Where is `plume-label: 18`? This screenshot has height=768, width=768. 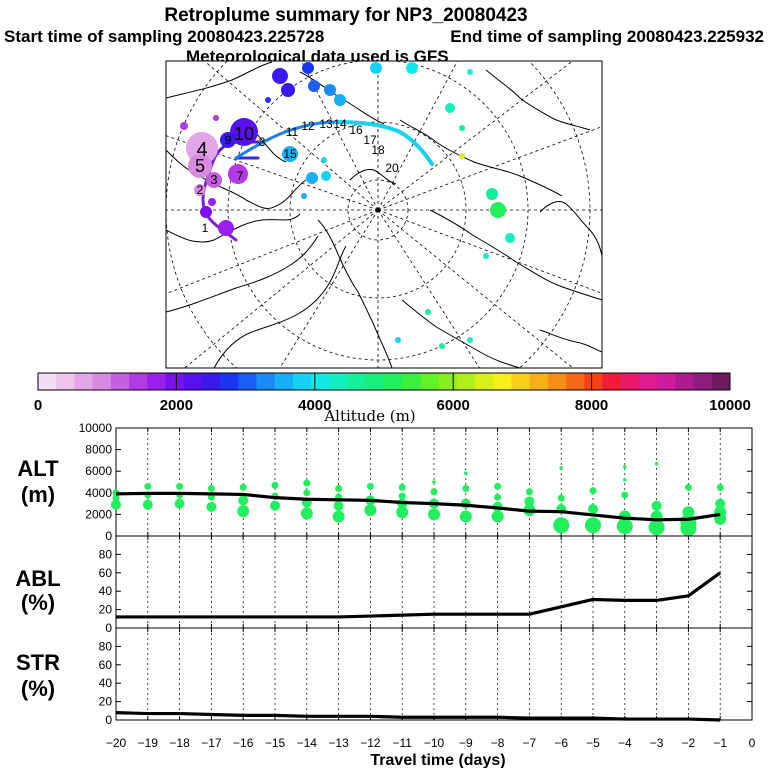
plume-label: 18 is located at coordinates (378, 150).